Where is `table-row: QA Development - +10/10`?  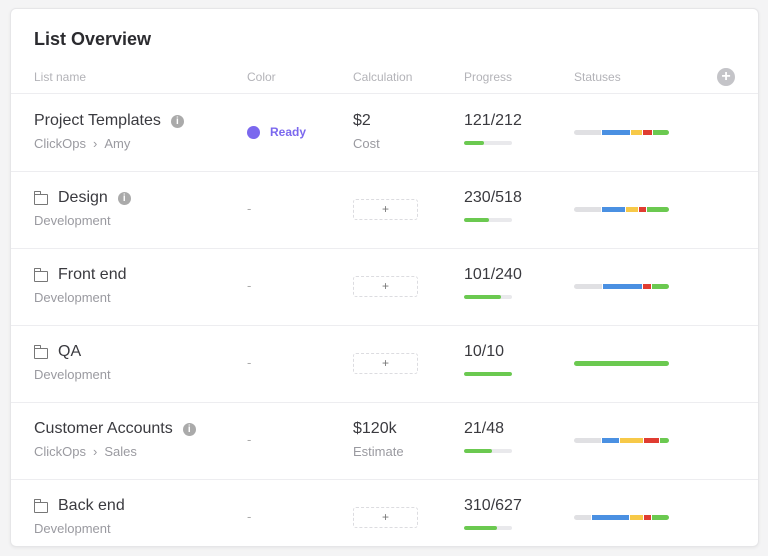
table-row: QA Development - +10/10 is located at coordinates (384, 364).